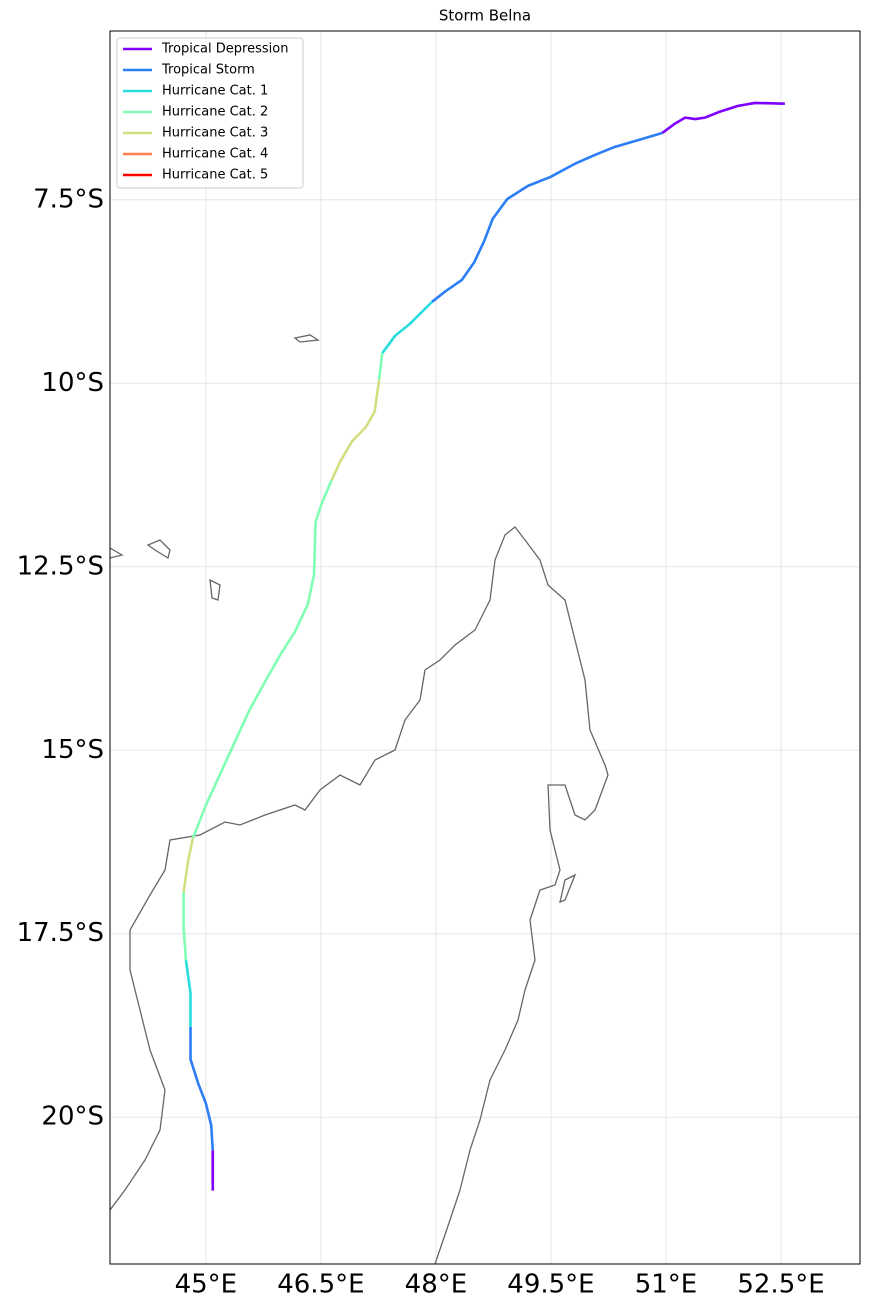  What do you see at coordinates (215, 91) in the screenshot?
I see `legend-label: Hurricane Cat. 1` at bounding box center [215, 91].